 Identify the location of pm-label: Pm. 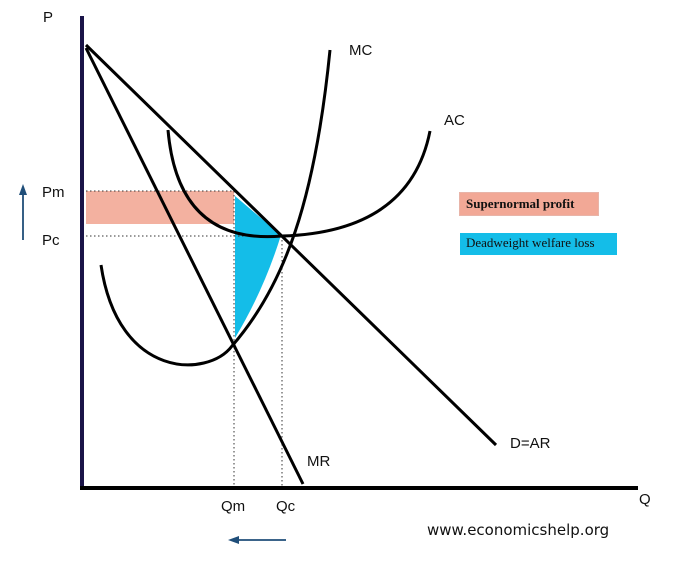
(53, 192).